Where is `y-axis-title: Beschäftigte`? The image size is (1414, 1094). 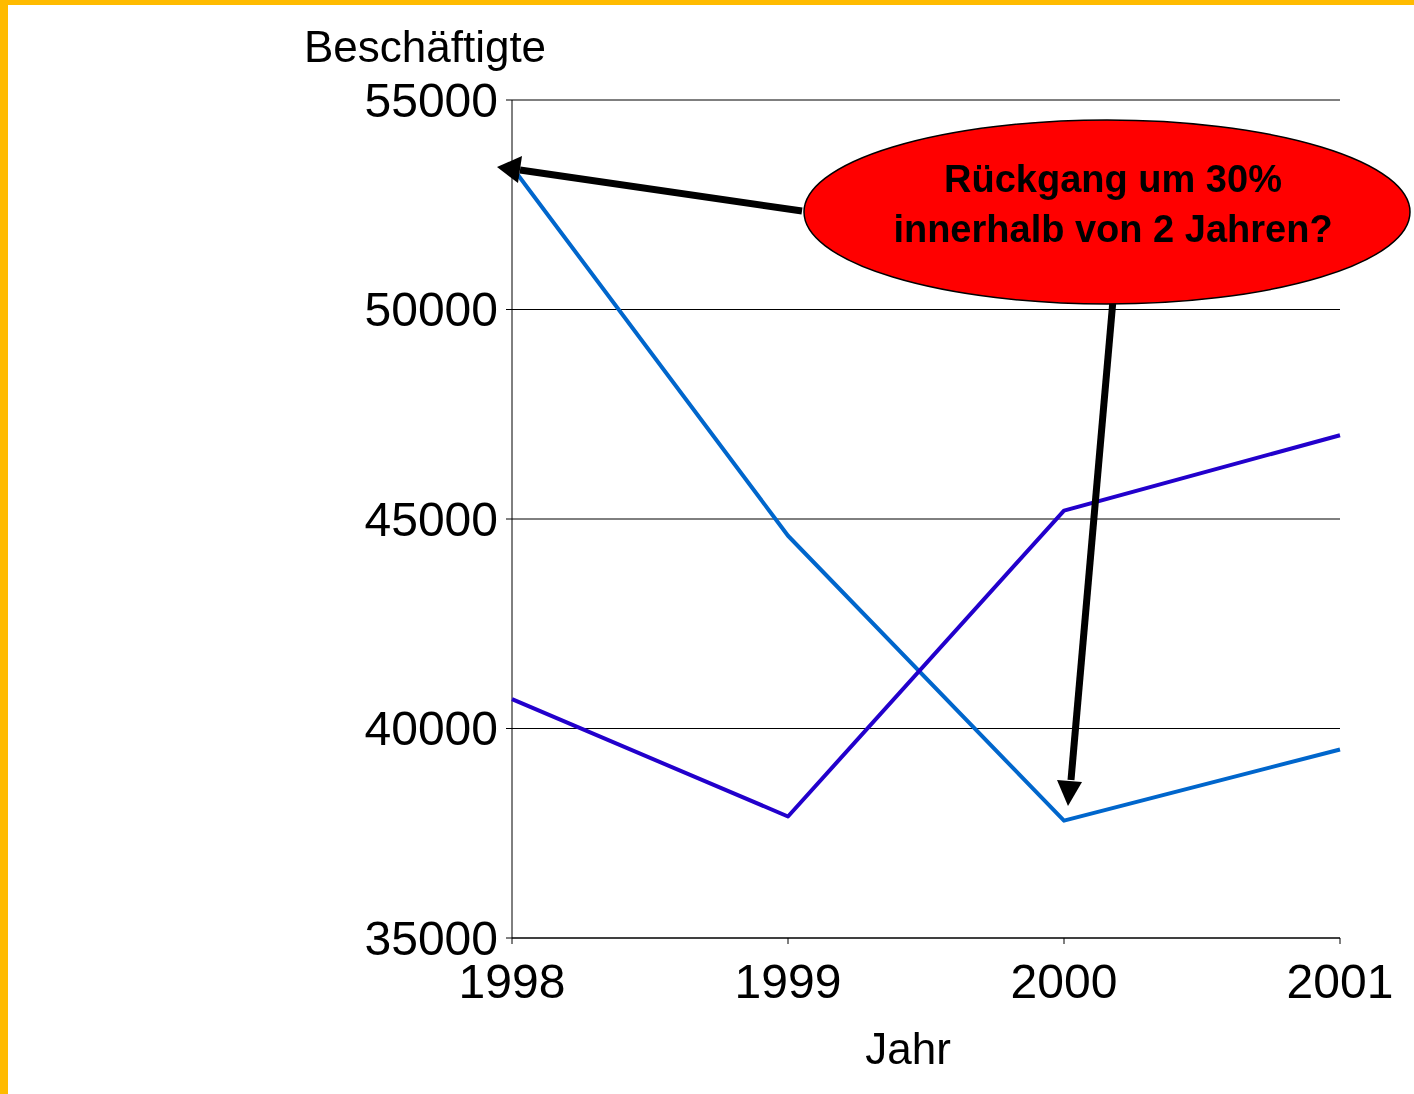 y-axis-title: Beschäftigte is located at coordinates (425, 46).